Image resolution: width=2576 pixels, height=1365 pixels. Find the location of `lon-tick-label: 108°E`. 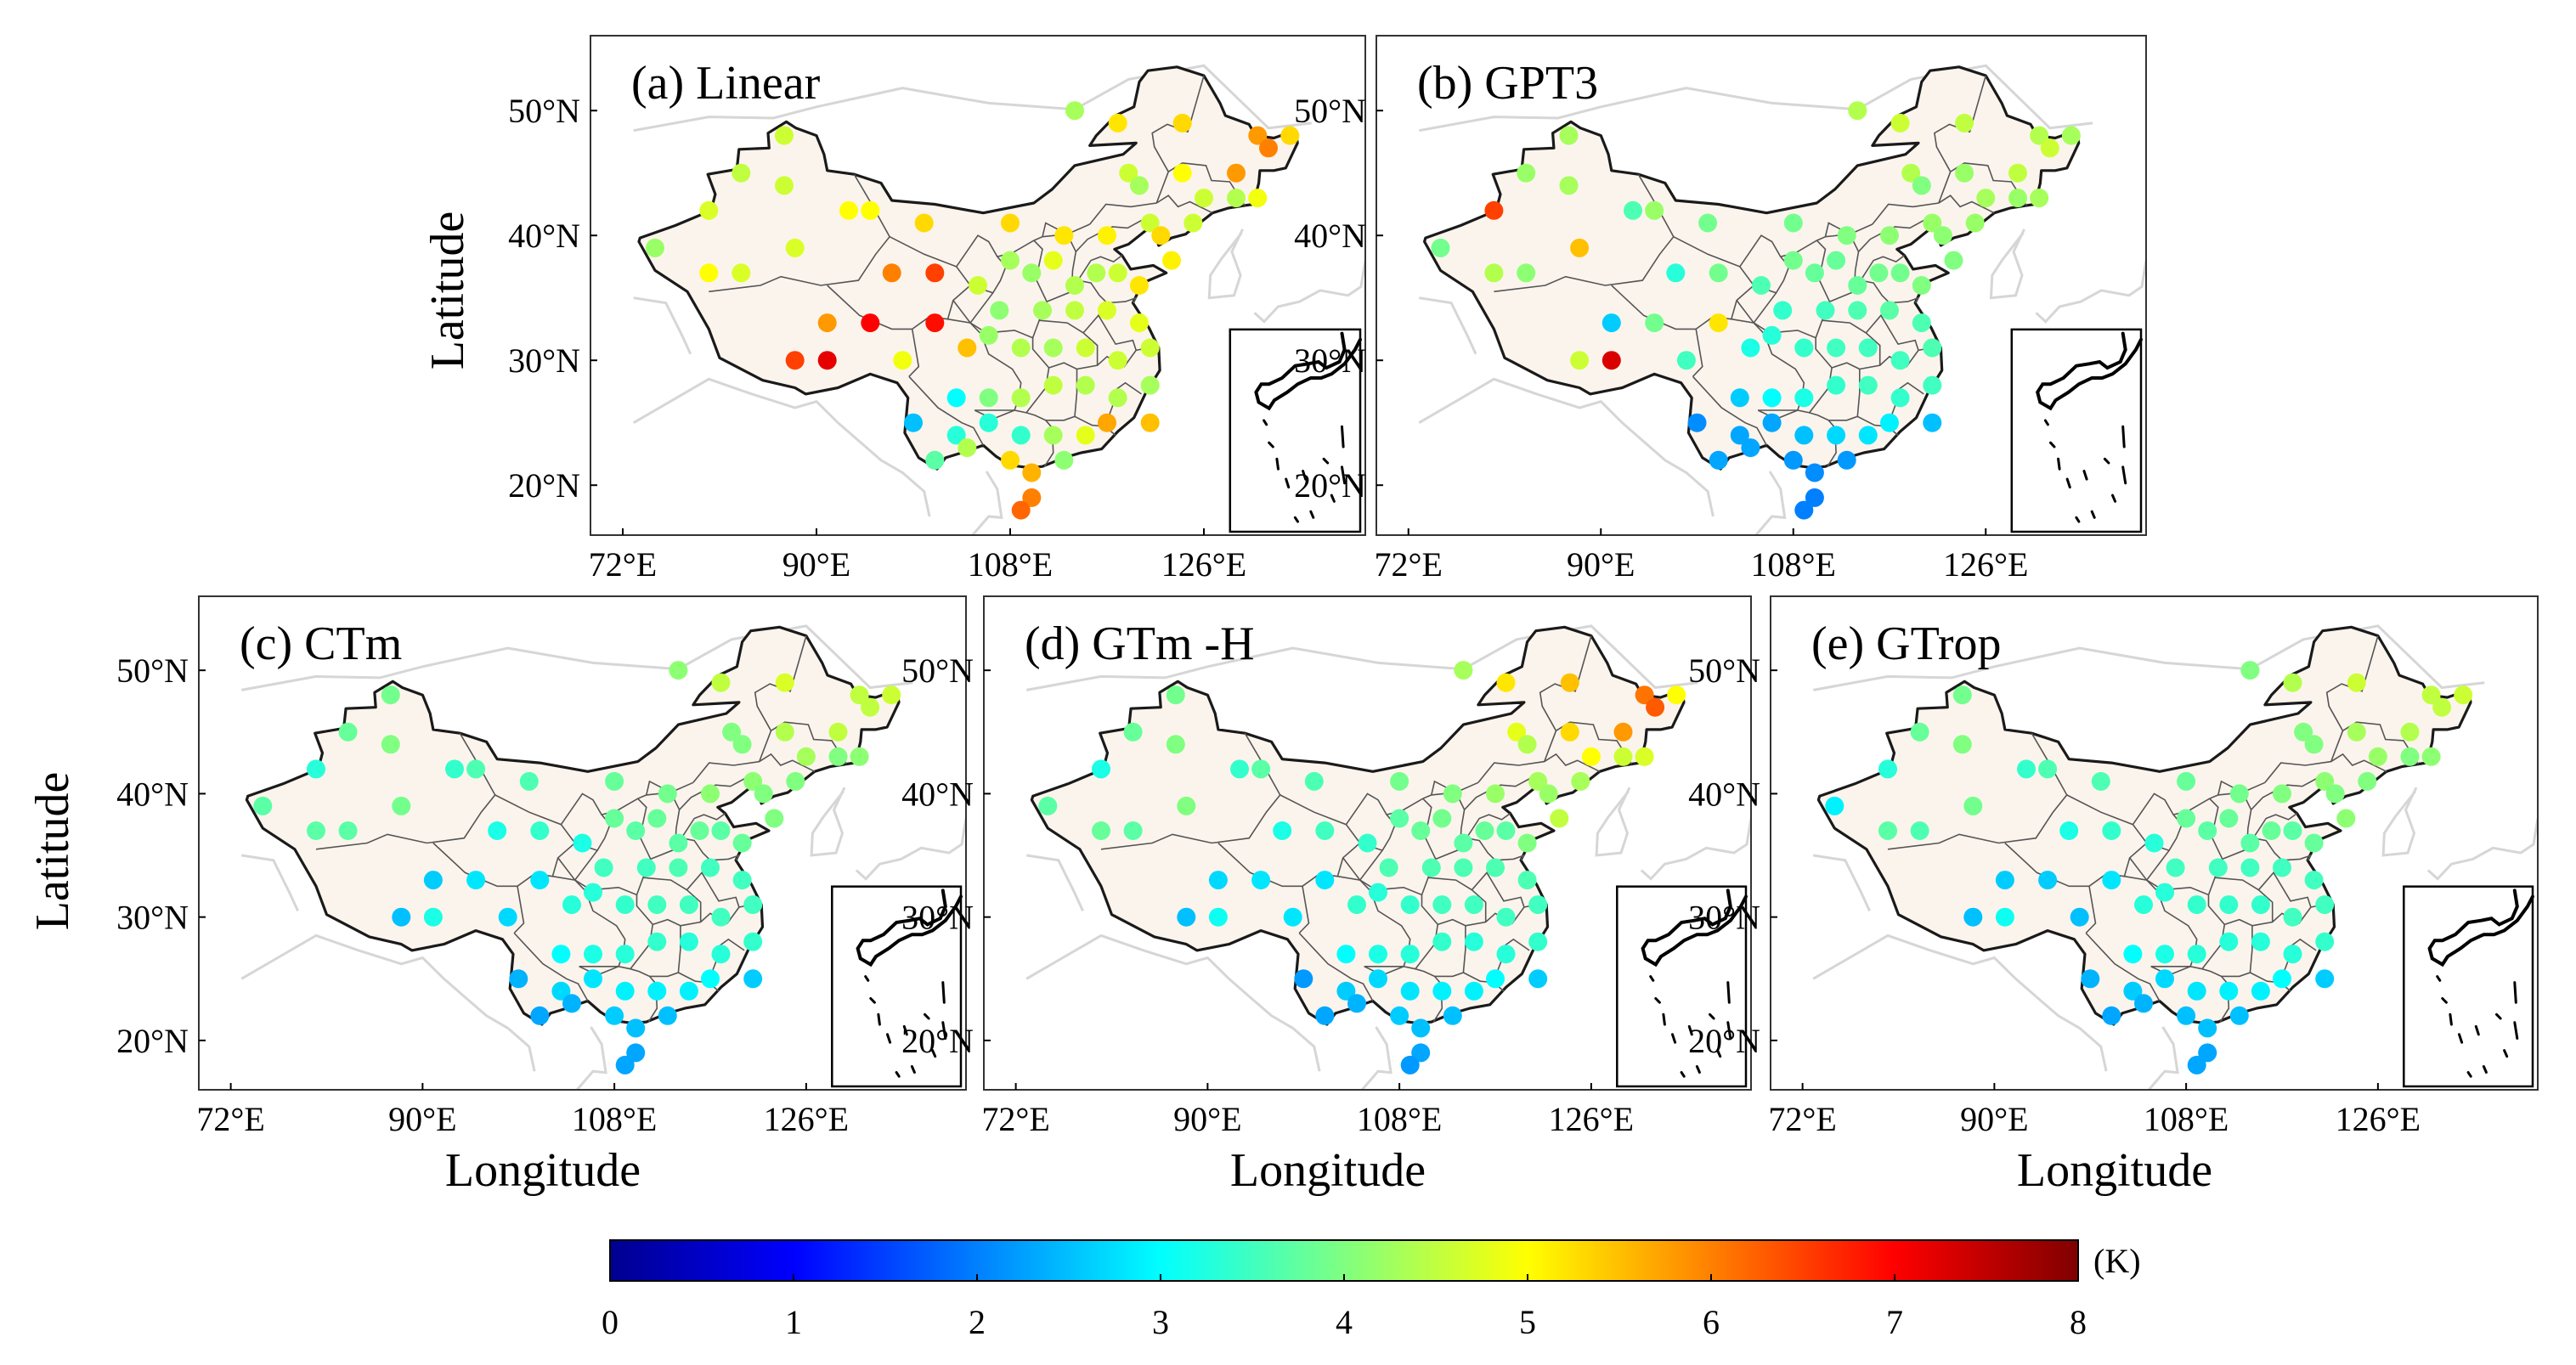

lon-tick-label: 108°E is located at coordinates (614, 1119).